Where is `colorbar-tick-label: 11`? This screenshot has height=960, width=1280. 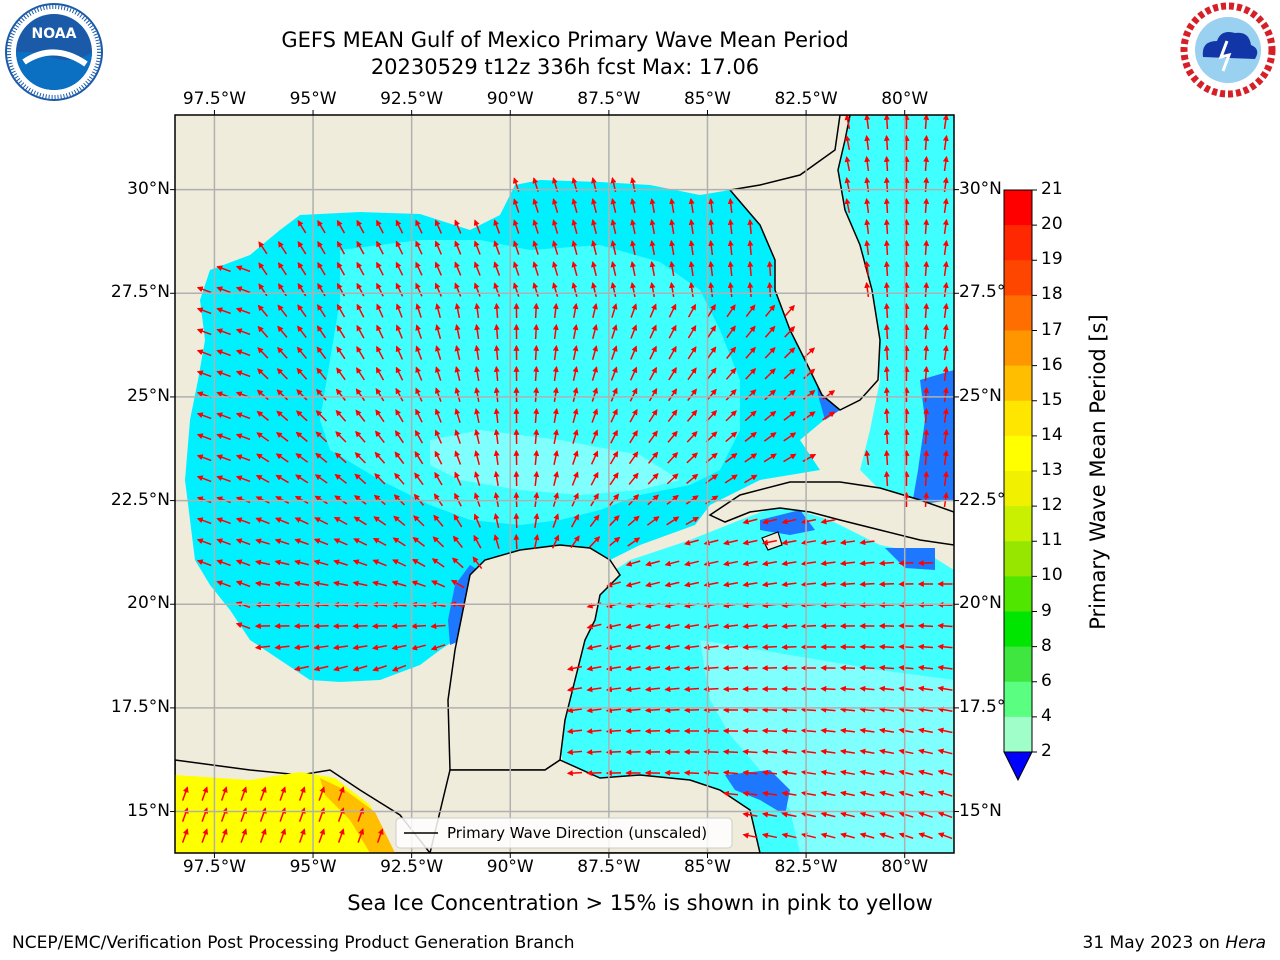 colorbar-tick-label: 11 is located at coordinates (1052, 540).